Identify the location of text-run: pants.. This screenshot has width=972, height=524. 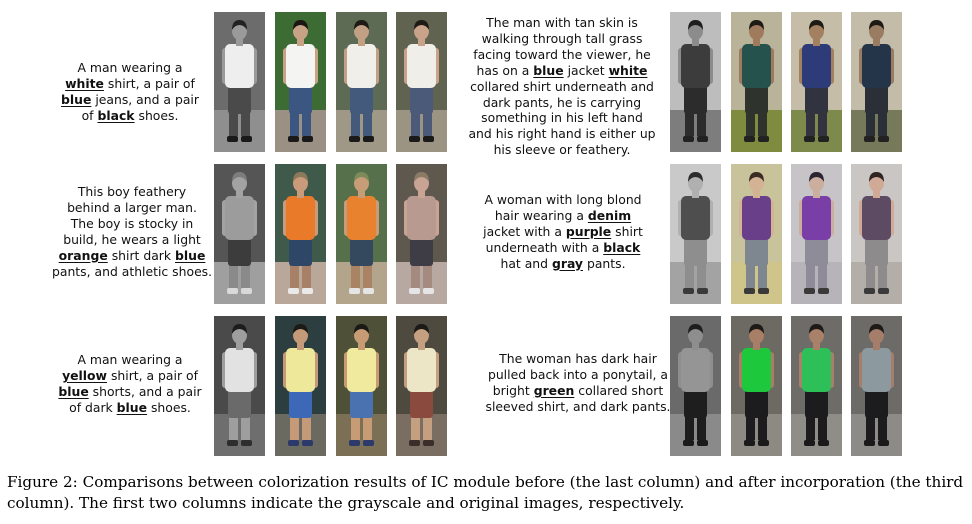
(604, 263).